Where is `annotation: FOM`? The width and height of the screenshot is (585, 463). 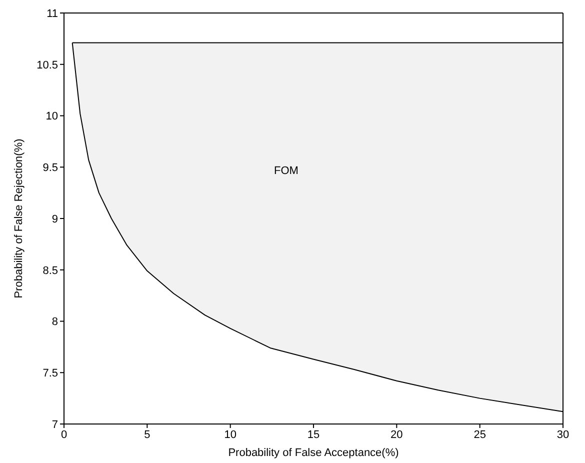 annotation: FOM is located at coordinates (286, 171).